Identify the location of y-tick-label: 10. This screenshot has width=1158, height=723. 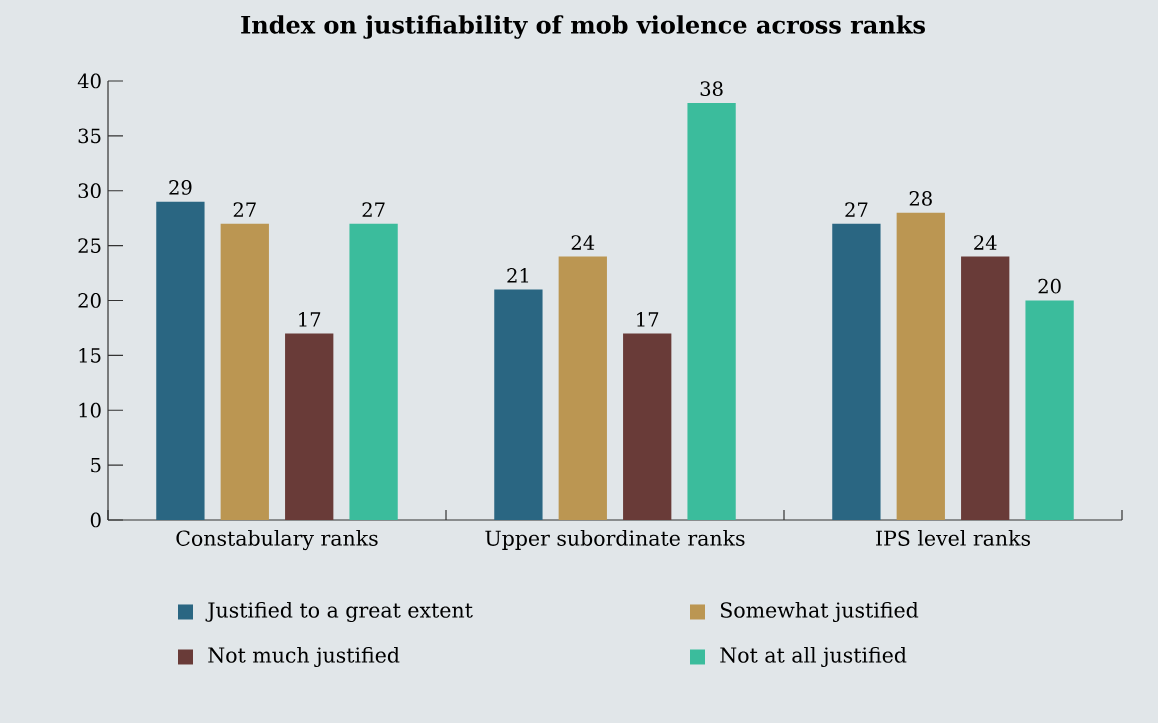
(90, 410).